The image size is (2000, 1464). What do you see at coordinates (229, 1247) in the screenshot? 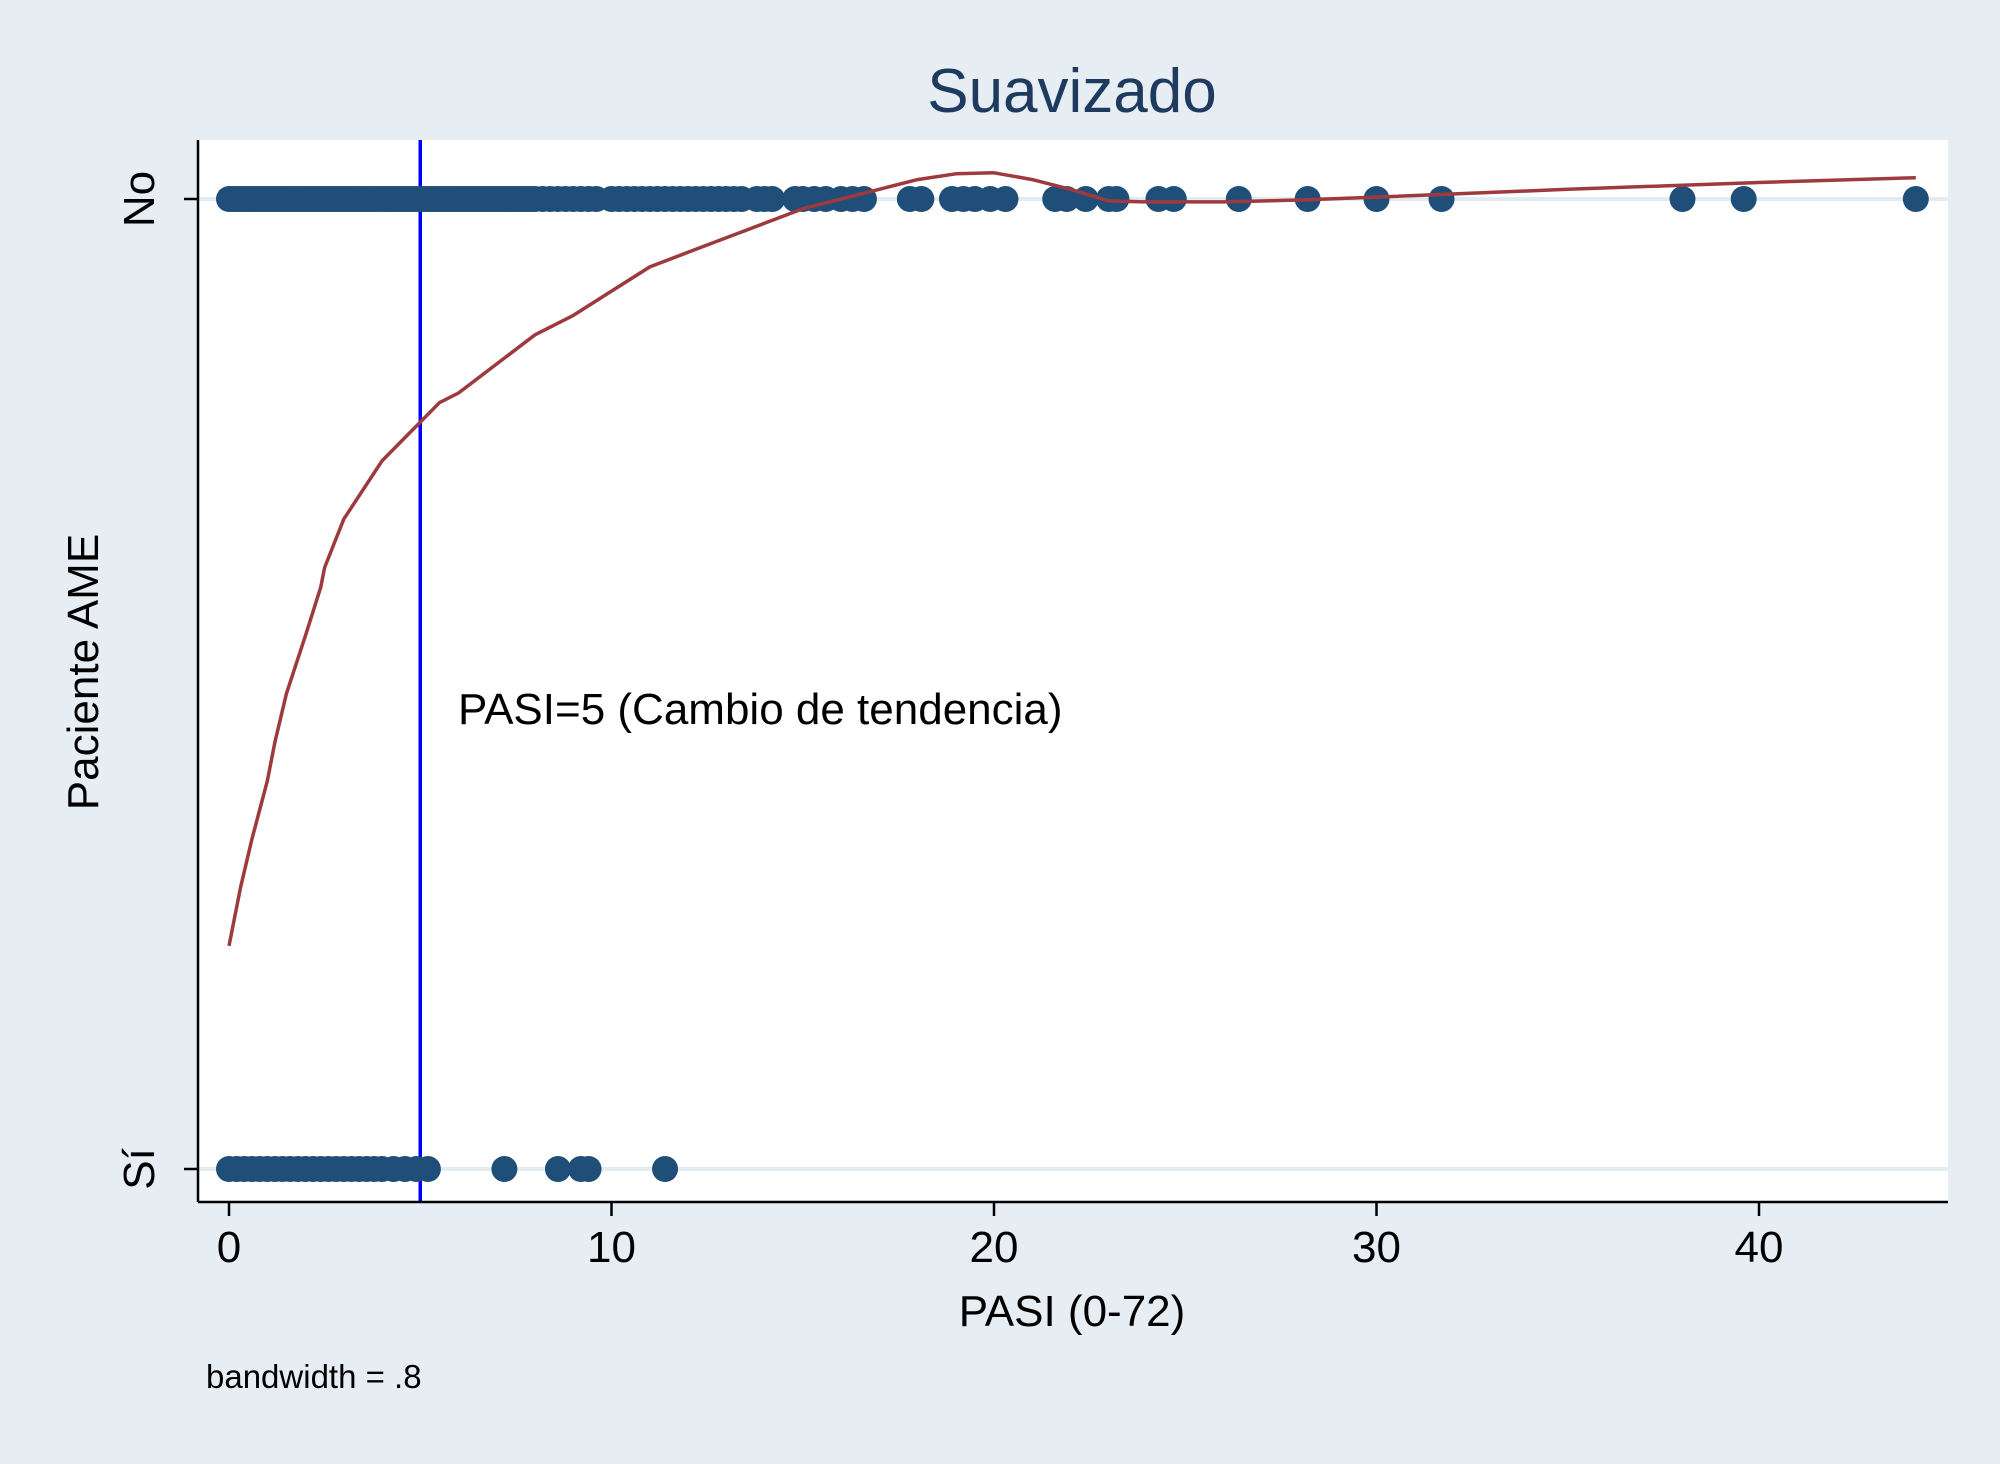
I see `x-tick-label: 0` at bounding box center [229, 1247].